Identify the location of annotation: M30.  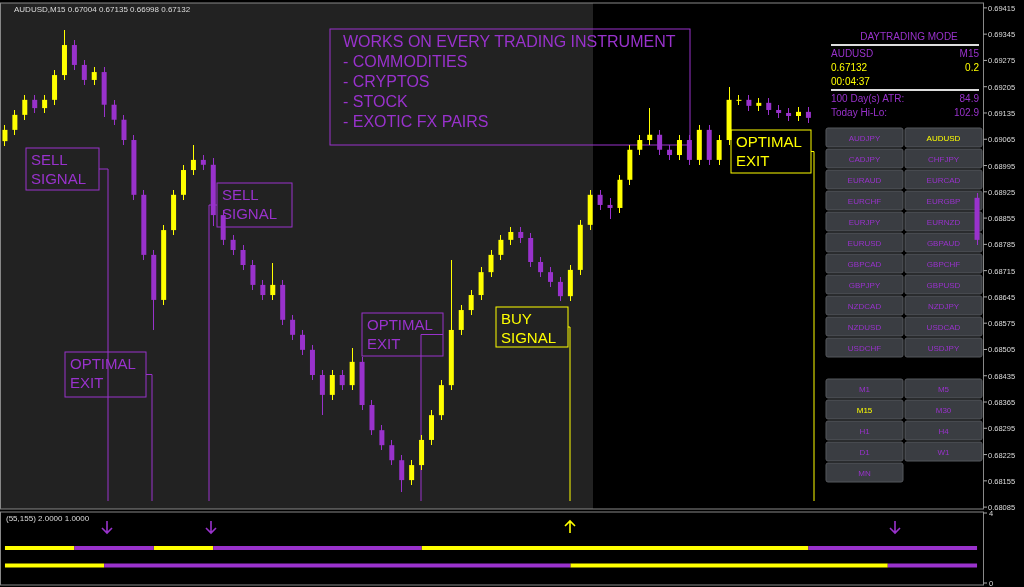
(943, 410).